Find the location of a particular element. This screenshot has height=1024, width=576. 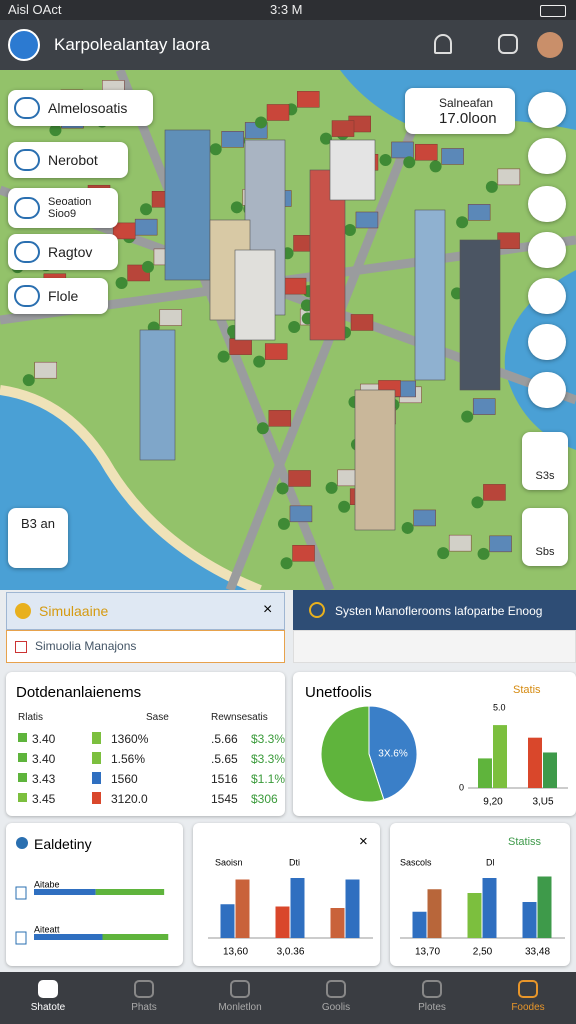

row-label: Aitabe is located at coordinates (47, 884).